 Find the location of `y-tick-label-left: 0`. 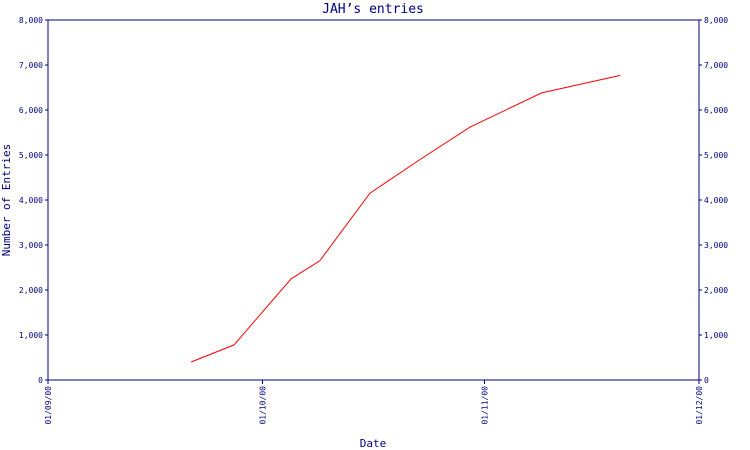

y-tick-label-left: 0 is located at coordinates (40, 380).